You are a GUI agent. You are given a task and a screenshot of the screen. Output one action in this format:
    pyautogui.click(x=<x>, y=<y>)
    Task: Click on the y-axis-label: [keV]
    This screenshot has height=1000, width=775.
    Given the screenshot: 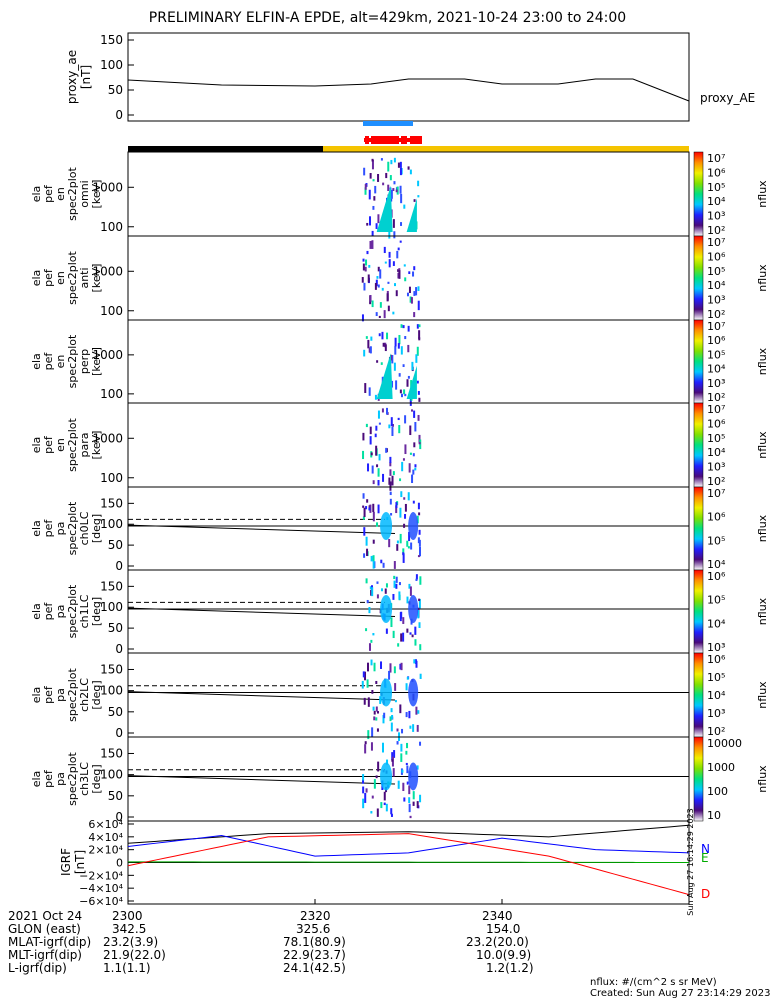 What is the action you would take?
    pyautogui.click(x=96, y=361)
    